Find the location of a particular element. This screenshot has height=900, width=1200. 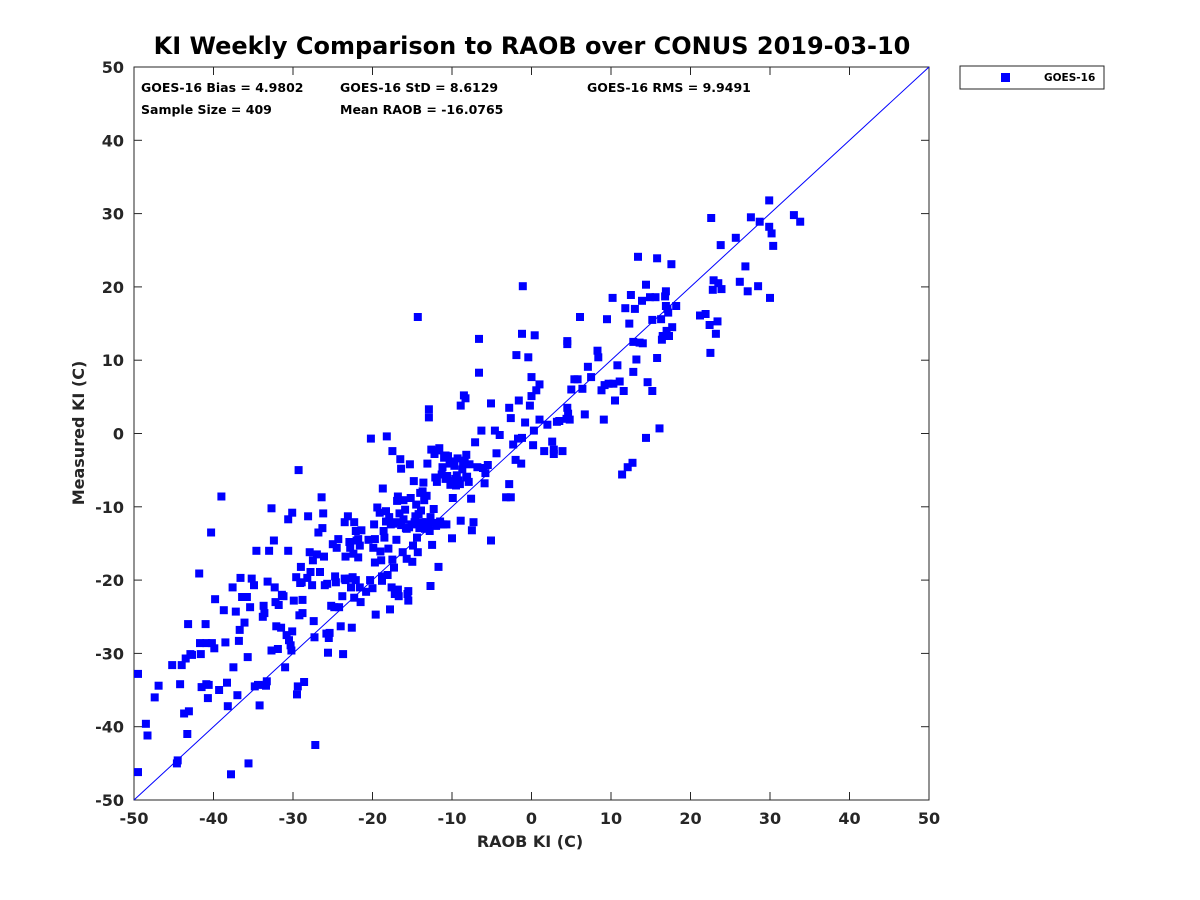

y-tick-label: 50 is located at coordinates (113, 67).